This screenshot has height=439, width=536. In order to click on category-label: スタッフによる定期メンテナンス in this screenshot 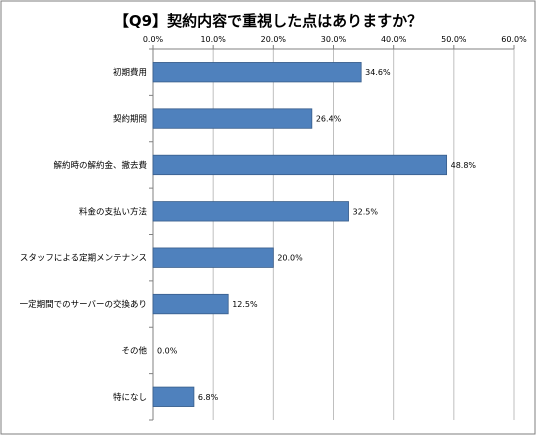, I will do `click(83, 258)`.